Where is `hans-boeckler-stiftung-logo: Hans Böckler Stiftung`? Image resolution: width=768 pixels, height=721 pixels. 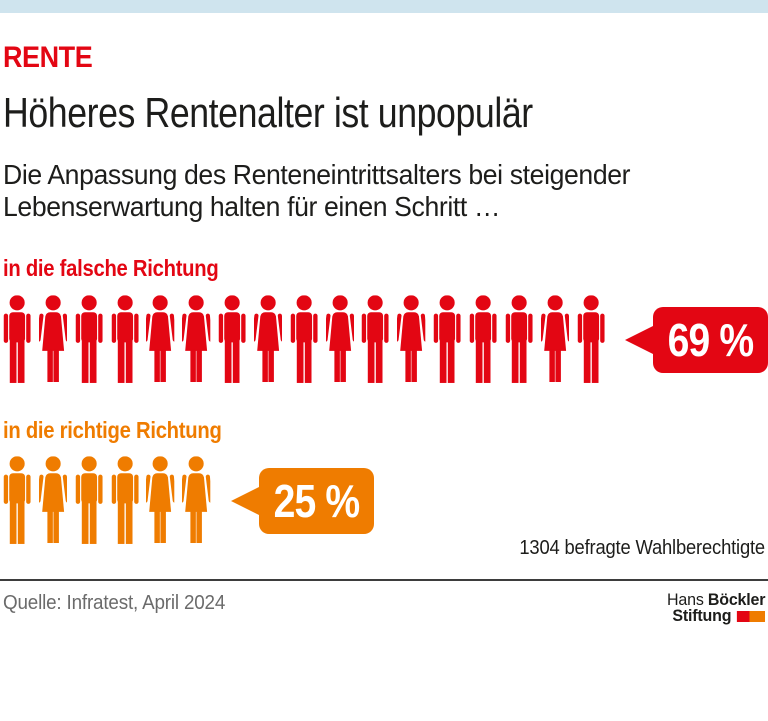
hans-boeckler-stiftung-logo: Hans Böckler Stiftung is located at coordinates (716, 607).